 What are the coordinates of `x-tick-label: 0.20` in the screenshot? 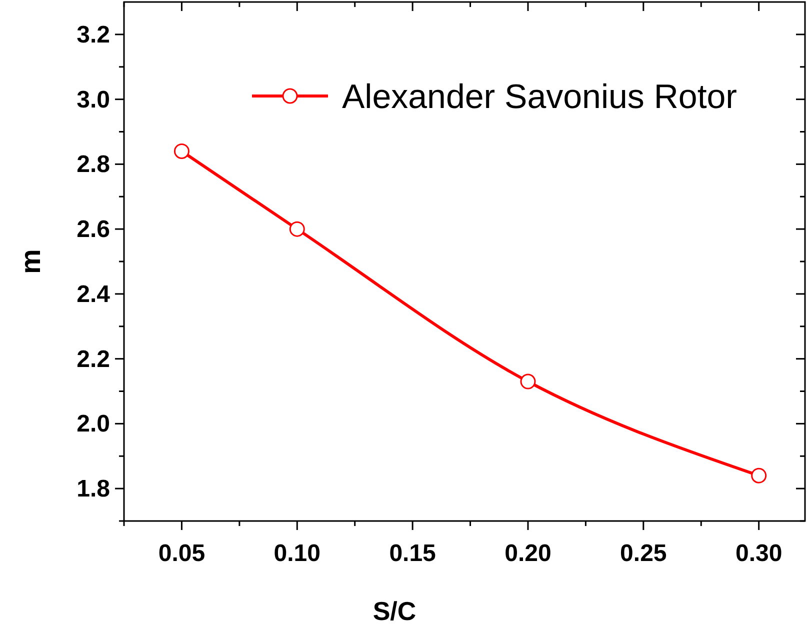 It's located at (528, 553).